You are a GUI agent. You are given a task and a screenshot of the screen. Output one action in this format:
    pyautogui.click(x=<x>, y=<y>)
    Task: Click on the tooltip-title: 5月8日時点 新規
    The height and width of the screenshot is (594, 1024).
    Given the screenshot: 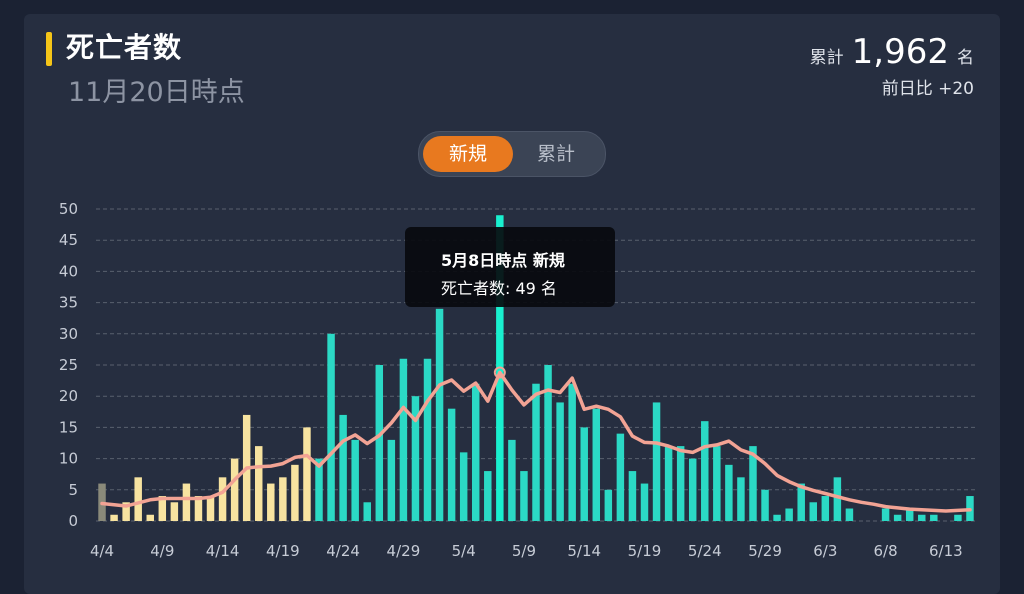 What is the action you would take?
    pyautogui.click(x=503, y=260)
    